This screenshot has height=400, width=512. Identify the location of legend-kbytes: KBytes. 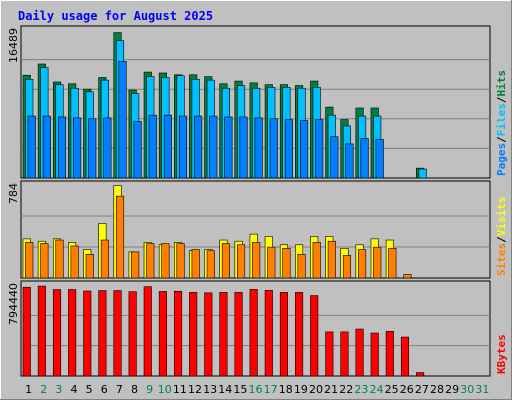
(501, 354).